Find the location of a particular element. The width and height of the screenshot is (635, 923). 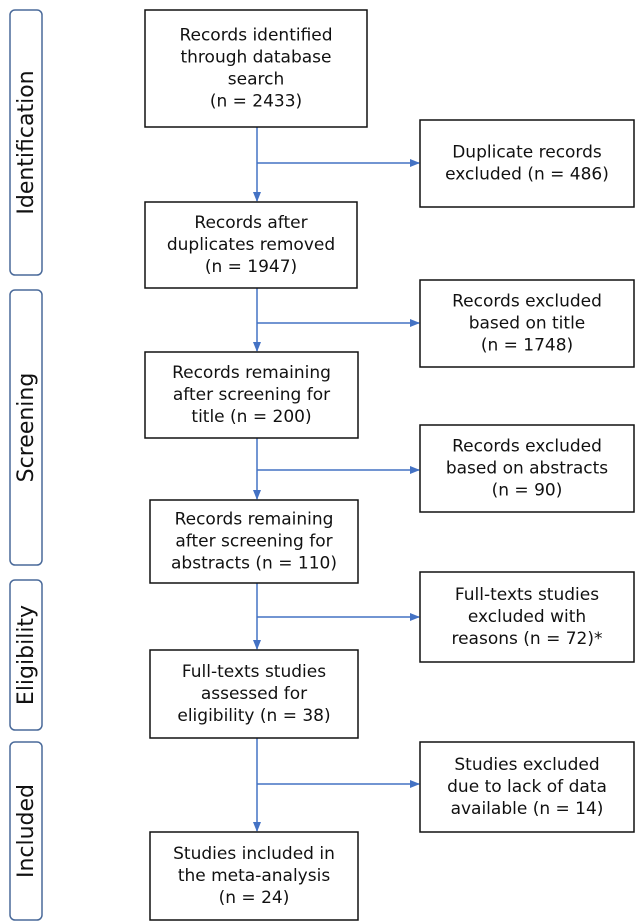

stage-label: Included is located at coordinates (26, 831).